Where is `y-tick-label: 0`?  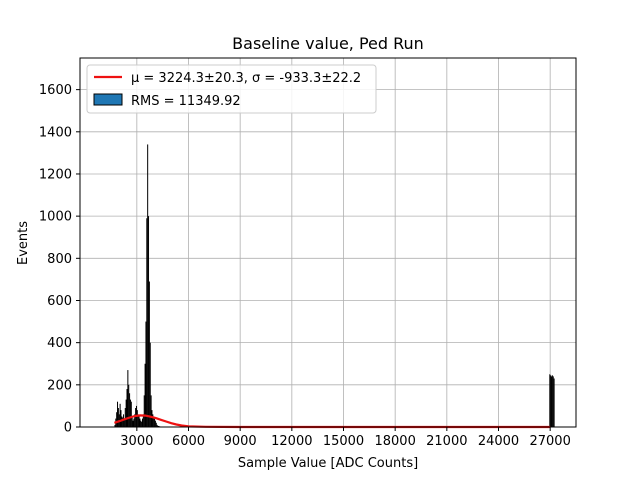 y-tick-label: 0 is located at coordinates (68, 428).